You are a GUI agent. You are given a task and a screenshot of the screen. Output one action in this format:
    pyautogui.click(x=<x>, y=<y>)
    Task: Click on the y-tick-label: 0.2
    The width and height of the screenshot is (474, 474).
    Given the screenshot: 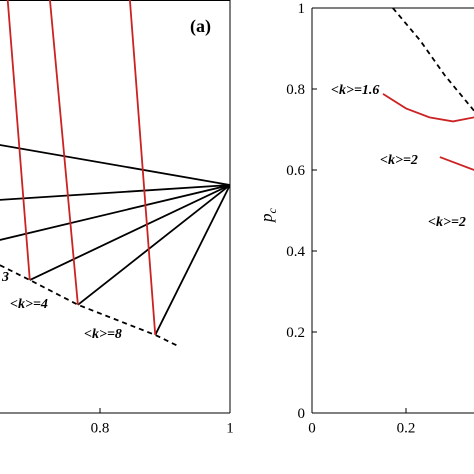 What is the action you would take?
    pyautogui.click(x=295, y=333)
    